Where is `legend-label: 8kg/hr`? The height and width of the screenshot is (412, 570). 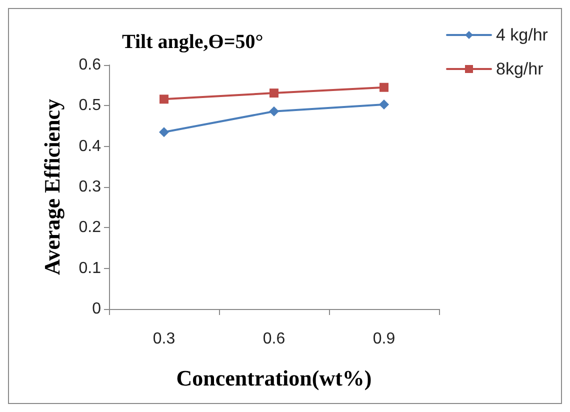 legend-label: 8kg/hr is located at coordinates (520, 69).